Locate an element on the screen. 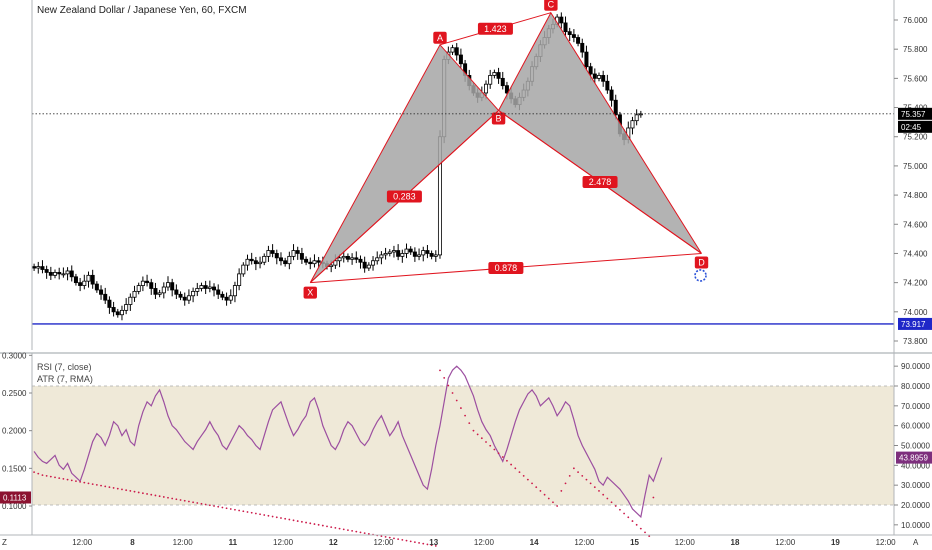  atr-last-badge: 0.1113 is located at coordinates (15, 497).